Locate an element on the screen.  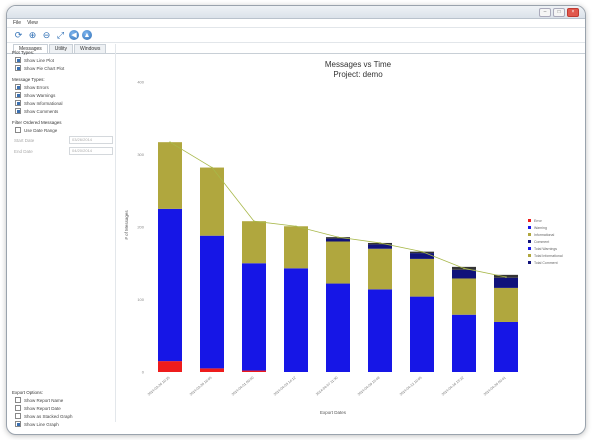
checkbox-label: Show Informational is located at coordinates (43, 103).